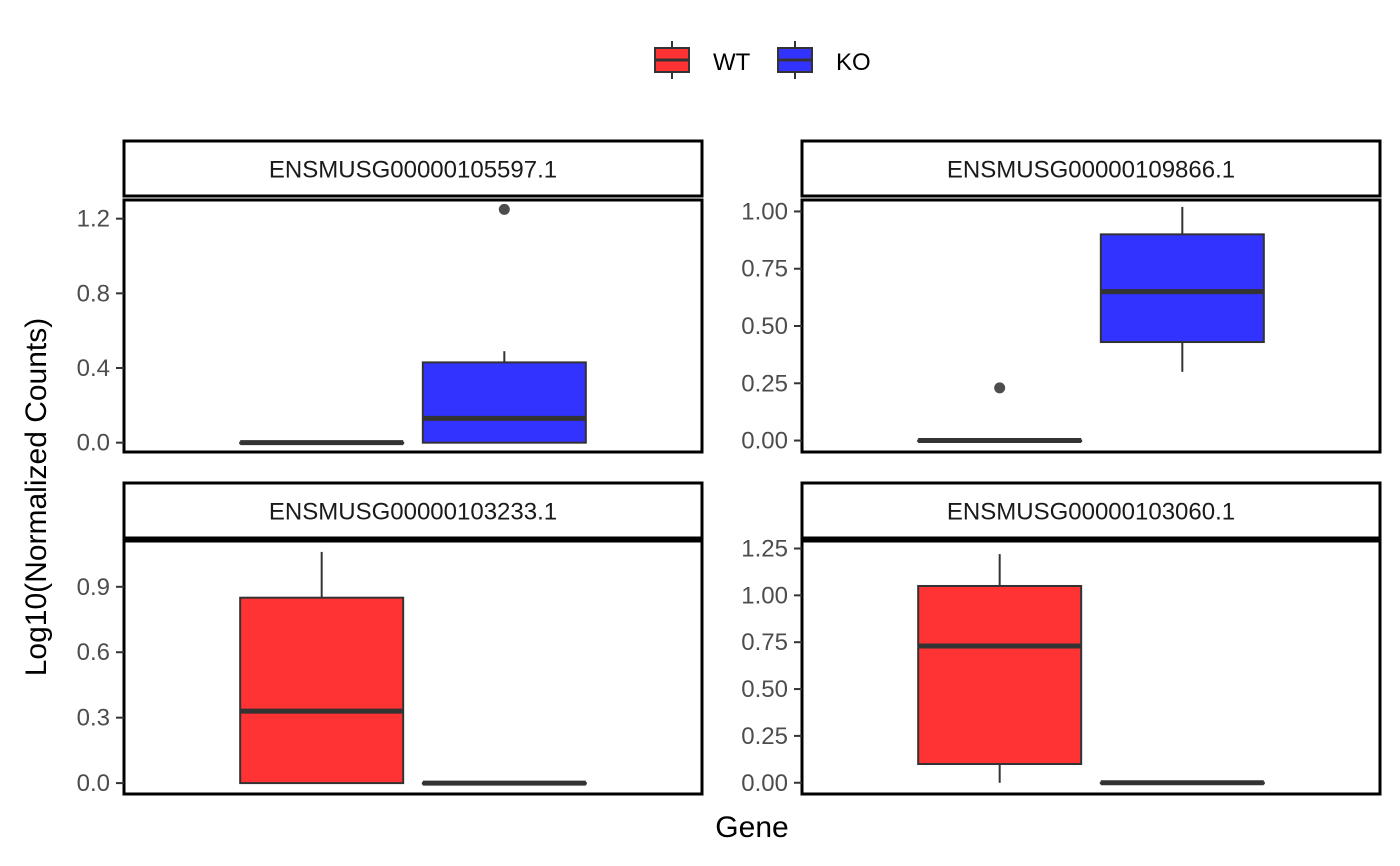 This screenshot has width=1400, height=866. I want to click on x-axis-label: Gene, so click(751, 827).